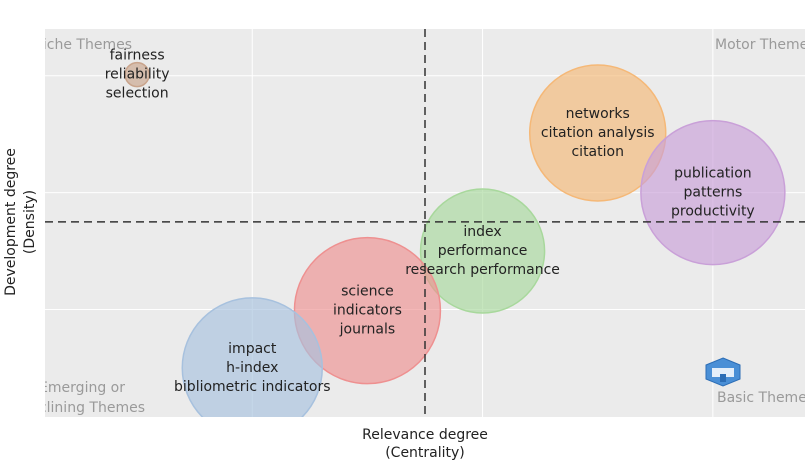  Describe the element at coordinates (763, 45) in the screenshot. I see `quadrant-label: Motor Themes` at that location.